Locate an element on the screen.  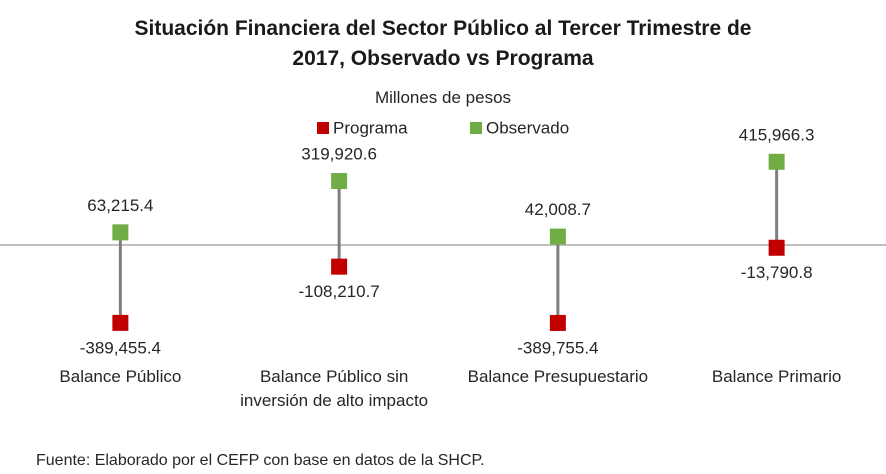
chart-subtitle: Millones de pesos is located at coordinates (443, 97).